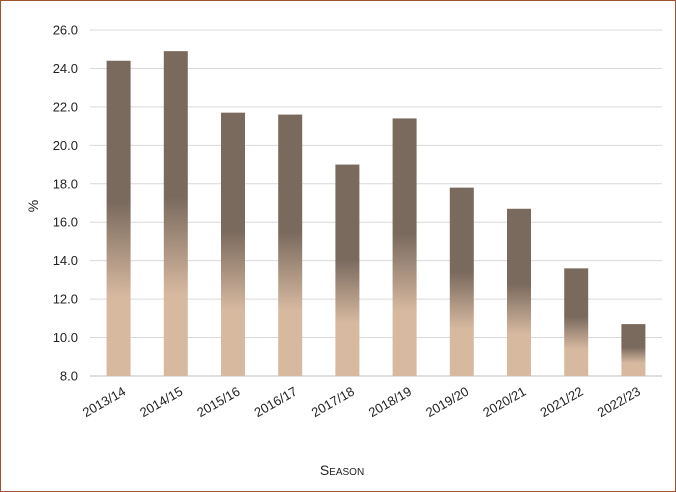 This screenshot has width=676, height=492. Describe the element at coordinates (218, 402) in the screenshot. I see `x-tick-label: 2015/16` at that location.